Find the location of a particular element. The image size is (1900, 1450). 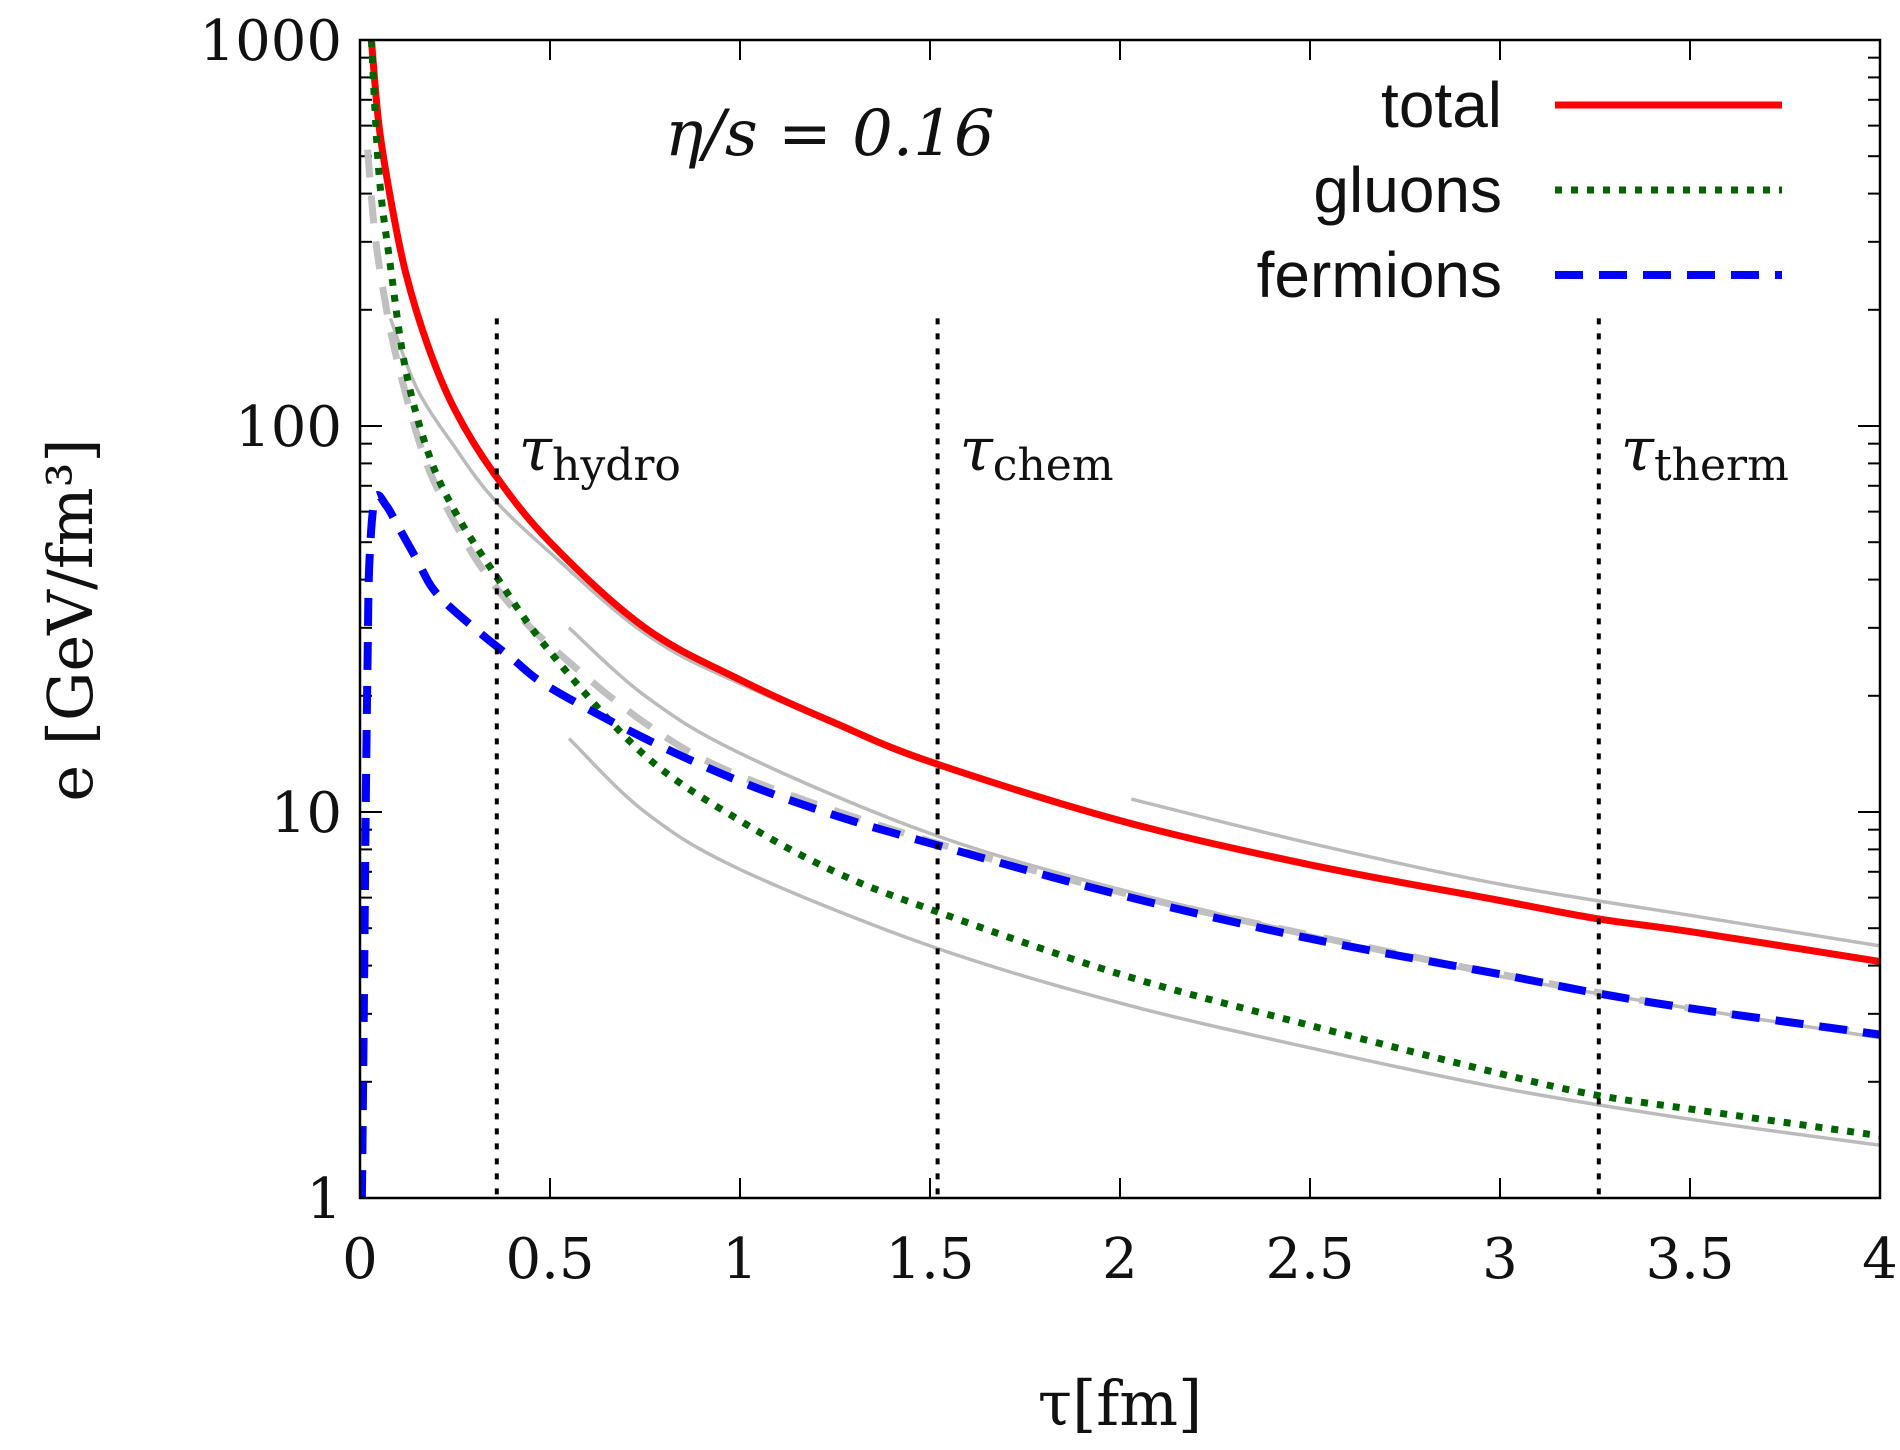

y-tick-label: 1000 is located at coordinates (270, 41).